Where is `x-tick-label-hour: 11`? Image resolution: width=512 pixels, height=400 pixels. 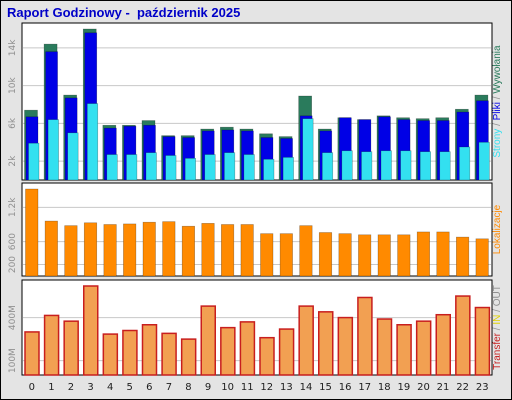
x-tick-label-hour: 11 is located at coordinates (247, 387).